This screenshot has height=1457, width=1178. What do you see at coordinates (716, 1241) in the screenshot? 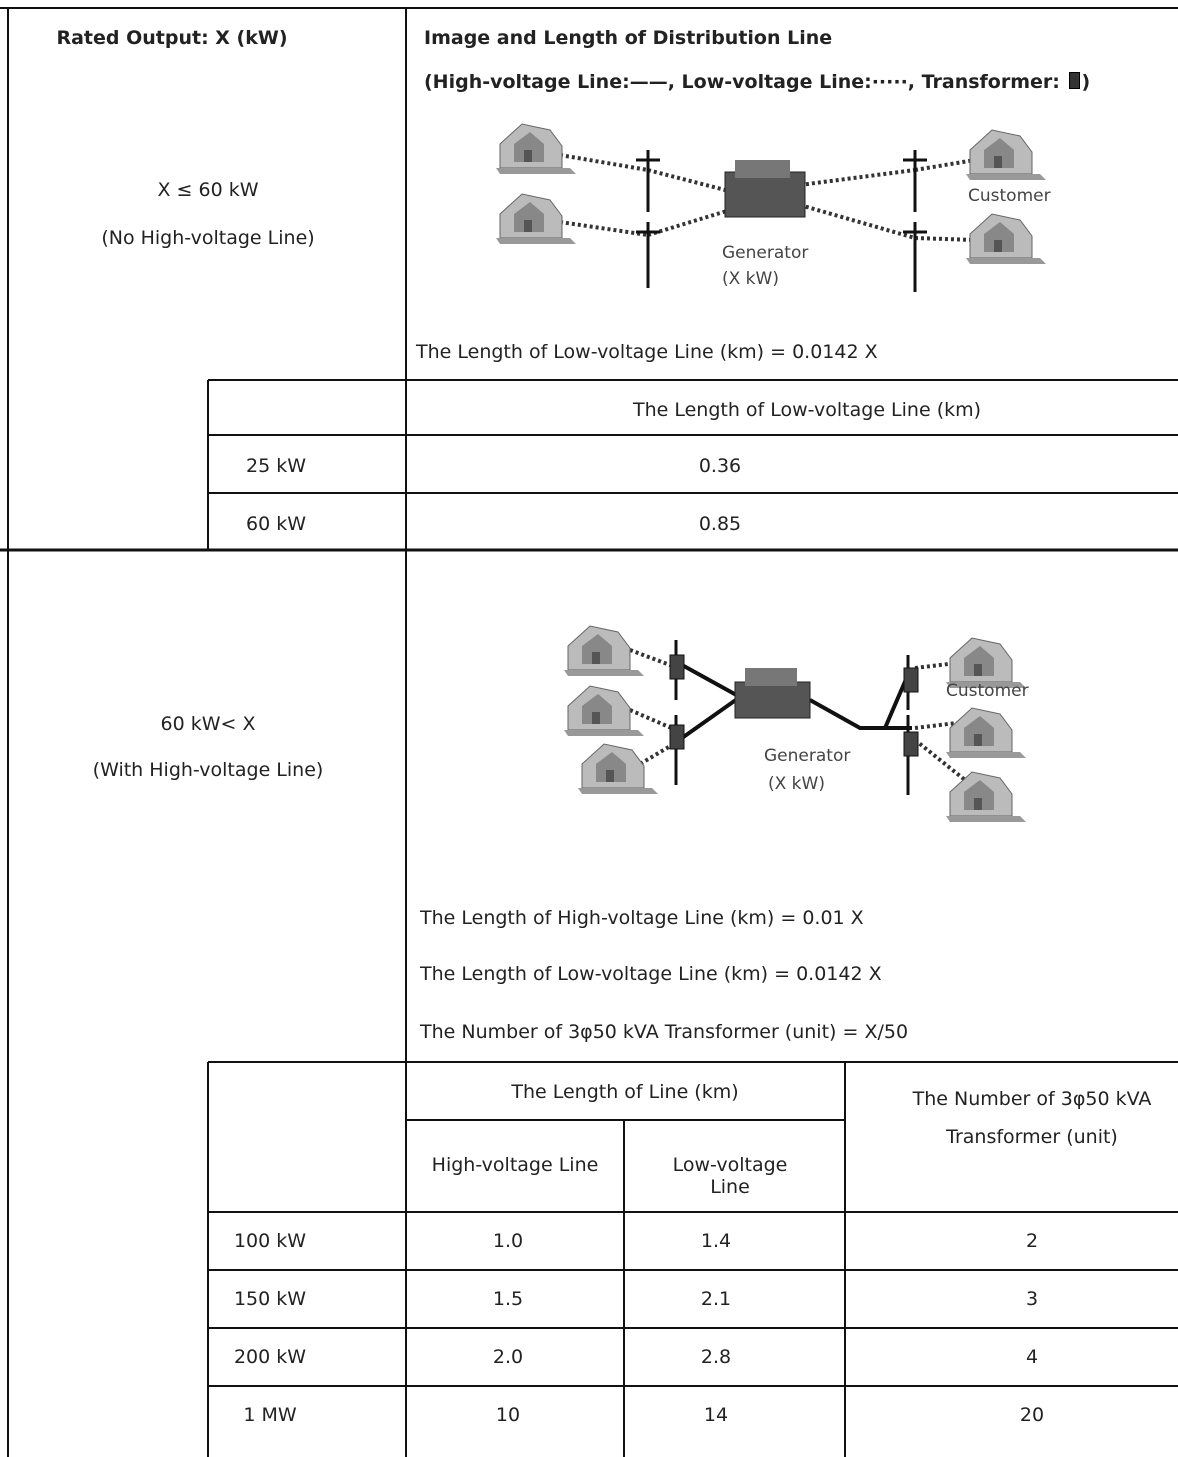
I see `cell: 1.4` at bounding box center [716, 1241].